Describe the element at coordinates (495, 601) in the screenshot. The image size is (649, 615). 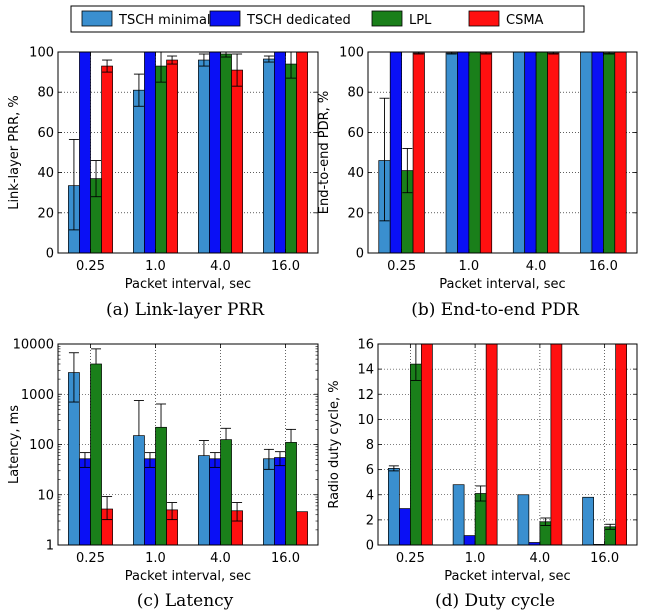
I see `caption-d: (d) Duty cycle` at that location.